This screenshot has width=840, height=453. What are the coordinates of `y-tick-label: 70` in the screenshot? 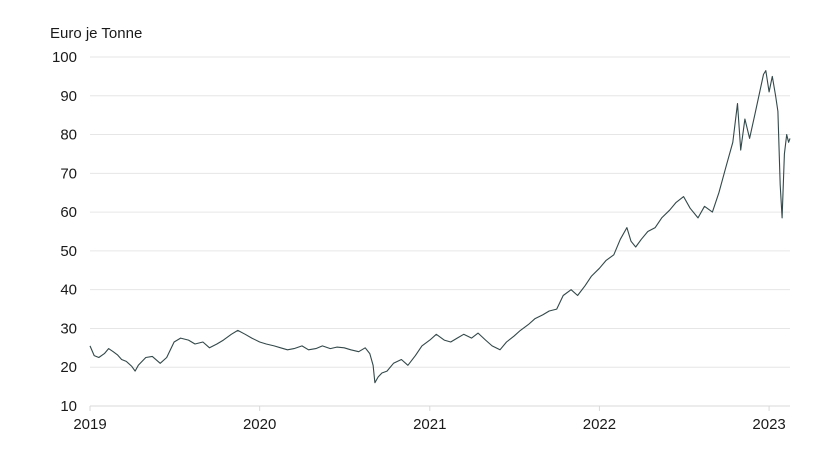 It's located at (68, 173).